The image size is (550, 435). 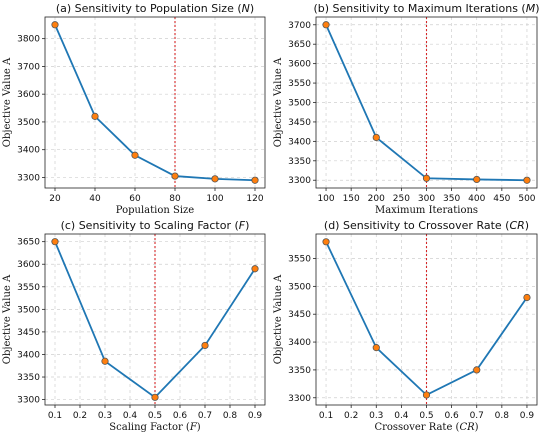 What do you see at coordinates (376, 199) in the screenshot?
I see `x-tick-label: 200` at bounding box center [376, 199].